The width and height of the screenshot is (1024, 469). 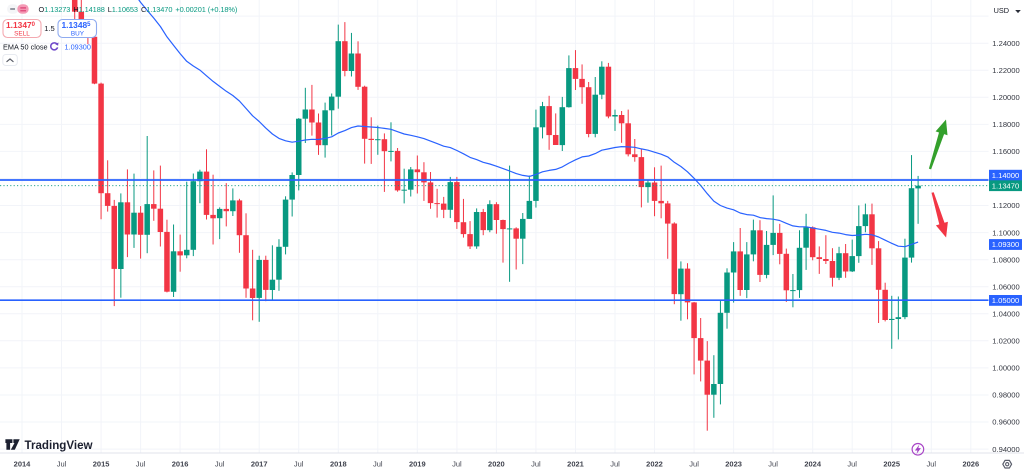 I want to click on svg-text: 0.98000, so click(x=1005, y=395).